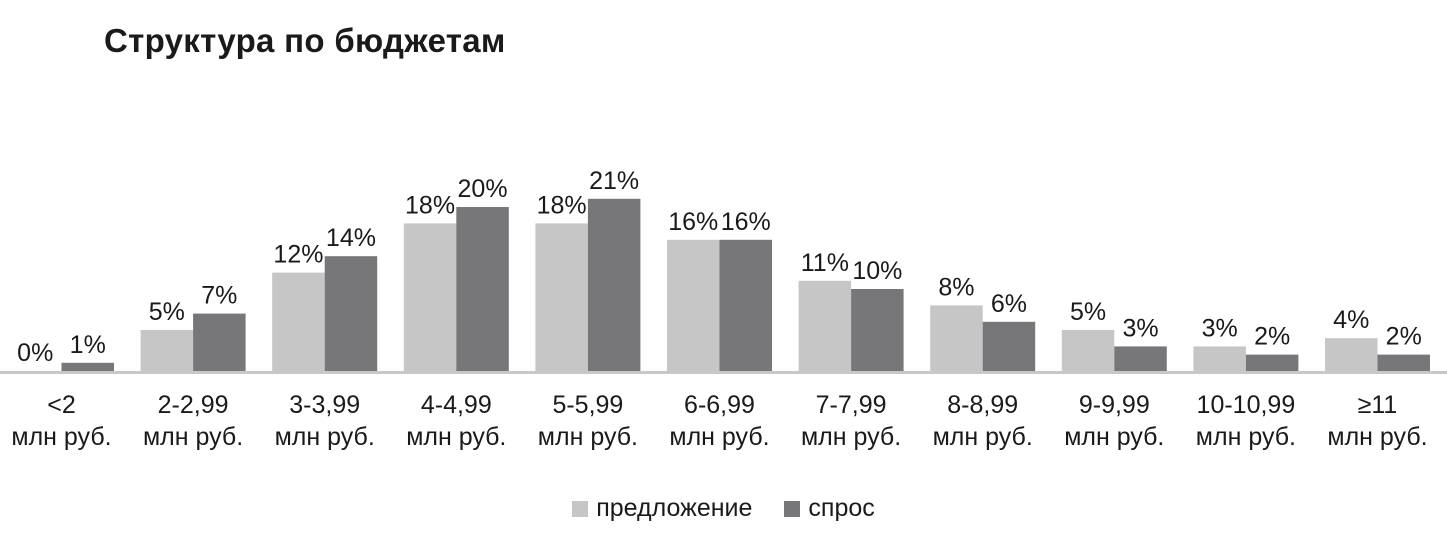 The width and height of the screenshot is (1447, 541). I want to click on data-label-supply: 4%, so click(1351, 320).